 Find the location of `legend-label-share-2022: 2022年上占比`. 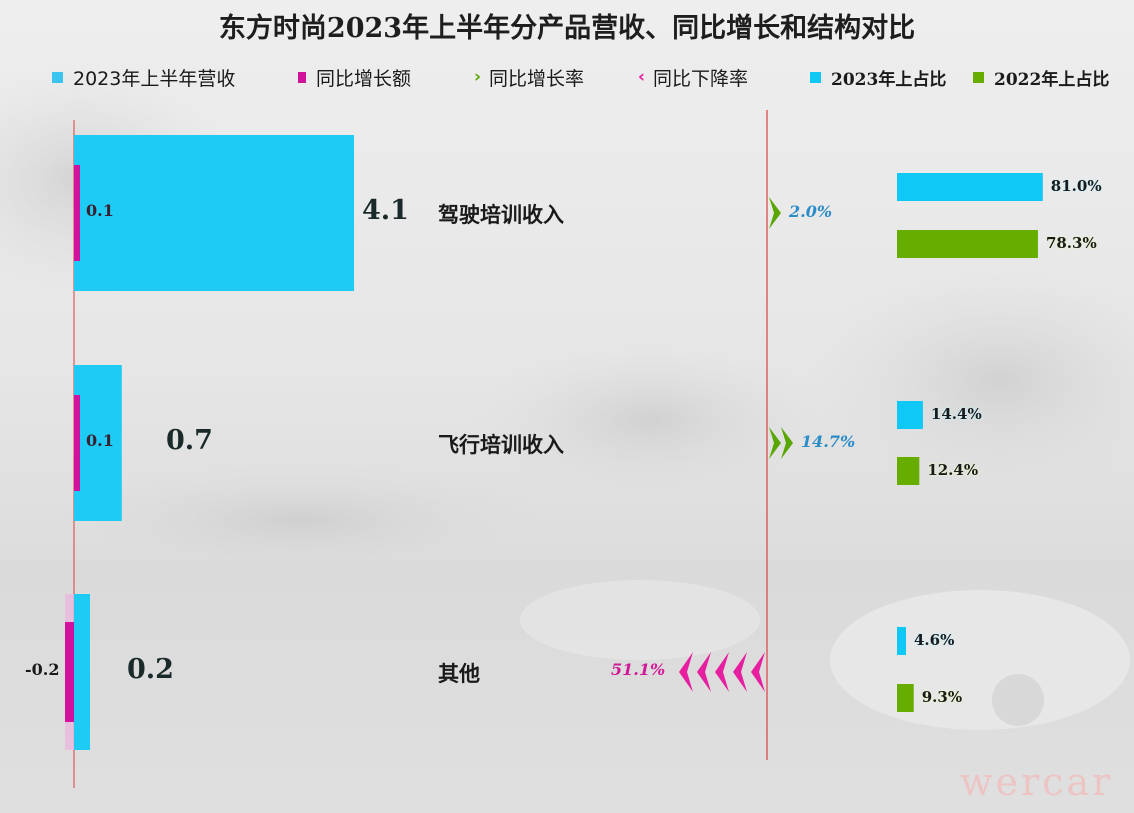

legend-label-share-2022: 2022年上占比 is located at coordinates (1052, 79).